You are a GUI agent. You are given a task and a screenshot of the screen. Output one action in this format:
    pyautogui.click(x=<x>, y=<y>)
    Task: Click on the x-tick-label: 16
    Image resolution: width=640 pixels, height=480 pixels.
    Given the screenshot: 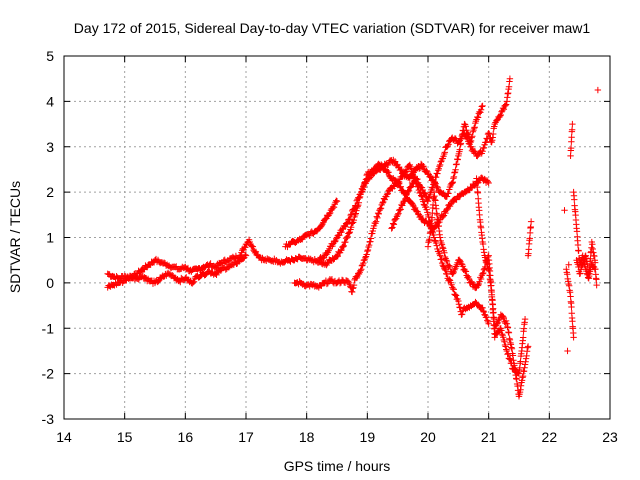 What is the action you would take?
    pyautogui.click(x=186, y=437)
    